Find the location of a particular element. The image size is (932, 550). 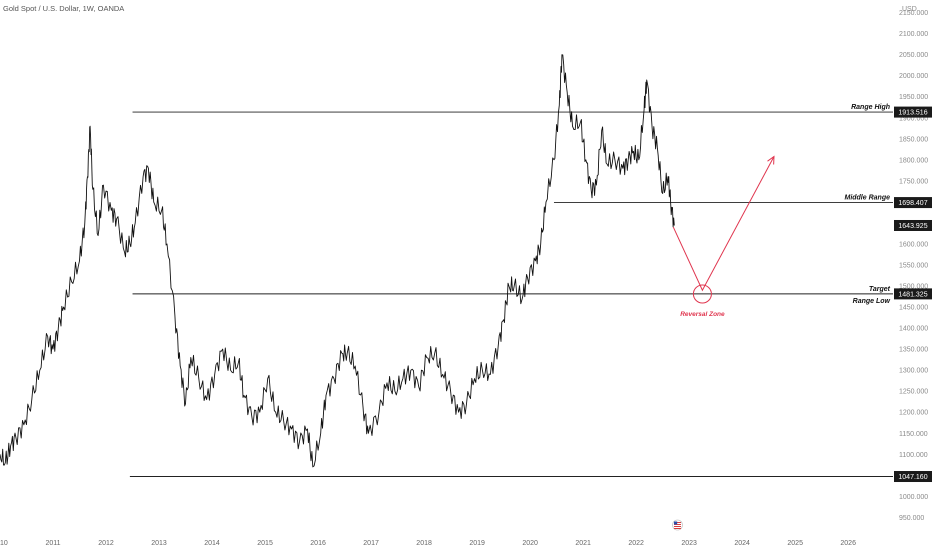

x-tick-label: 2024 is located at coordinates (742, 543).